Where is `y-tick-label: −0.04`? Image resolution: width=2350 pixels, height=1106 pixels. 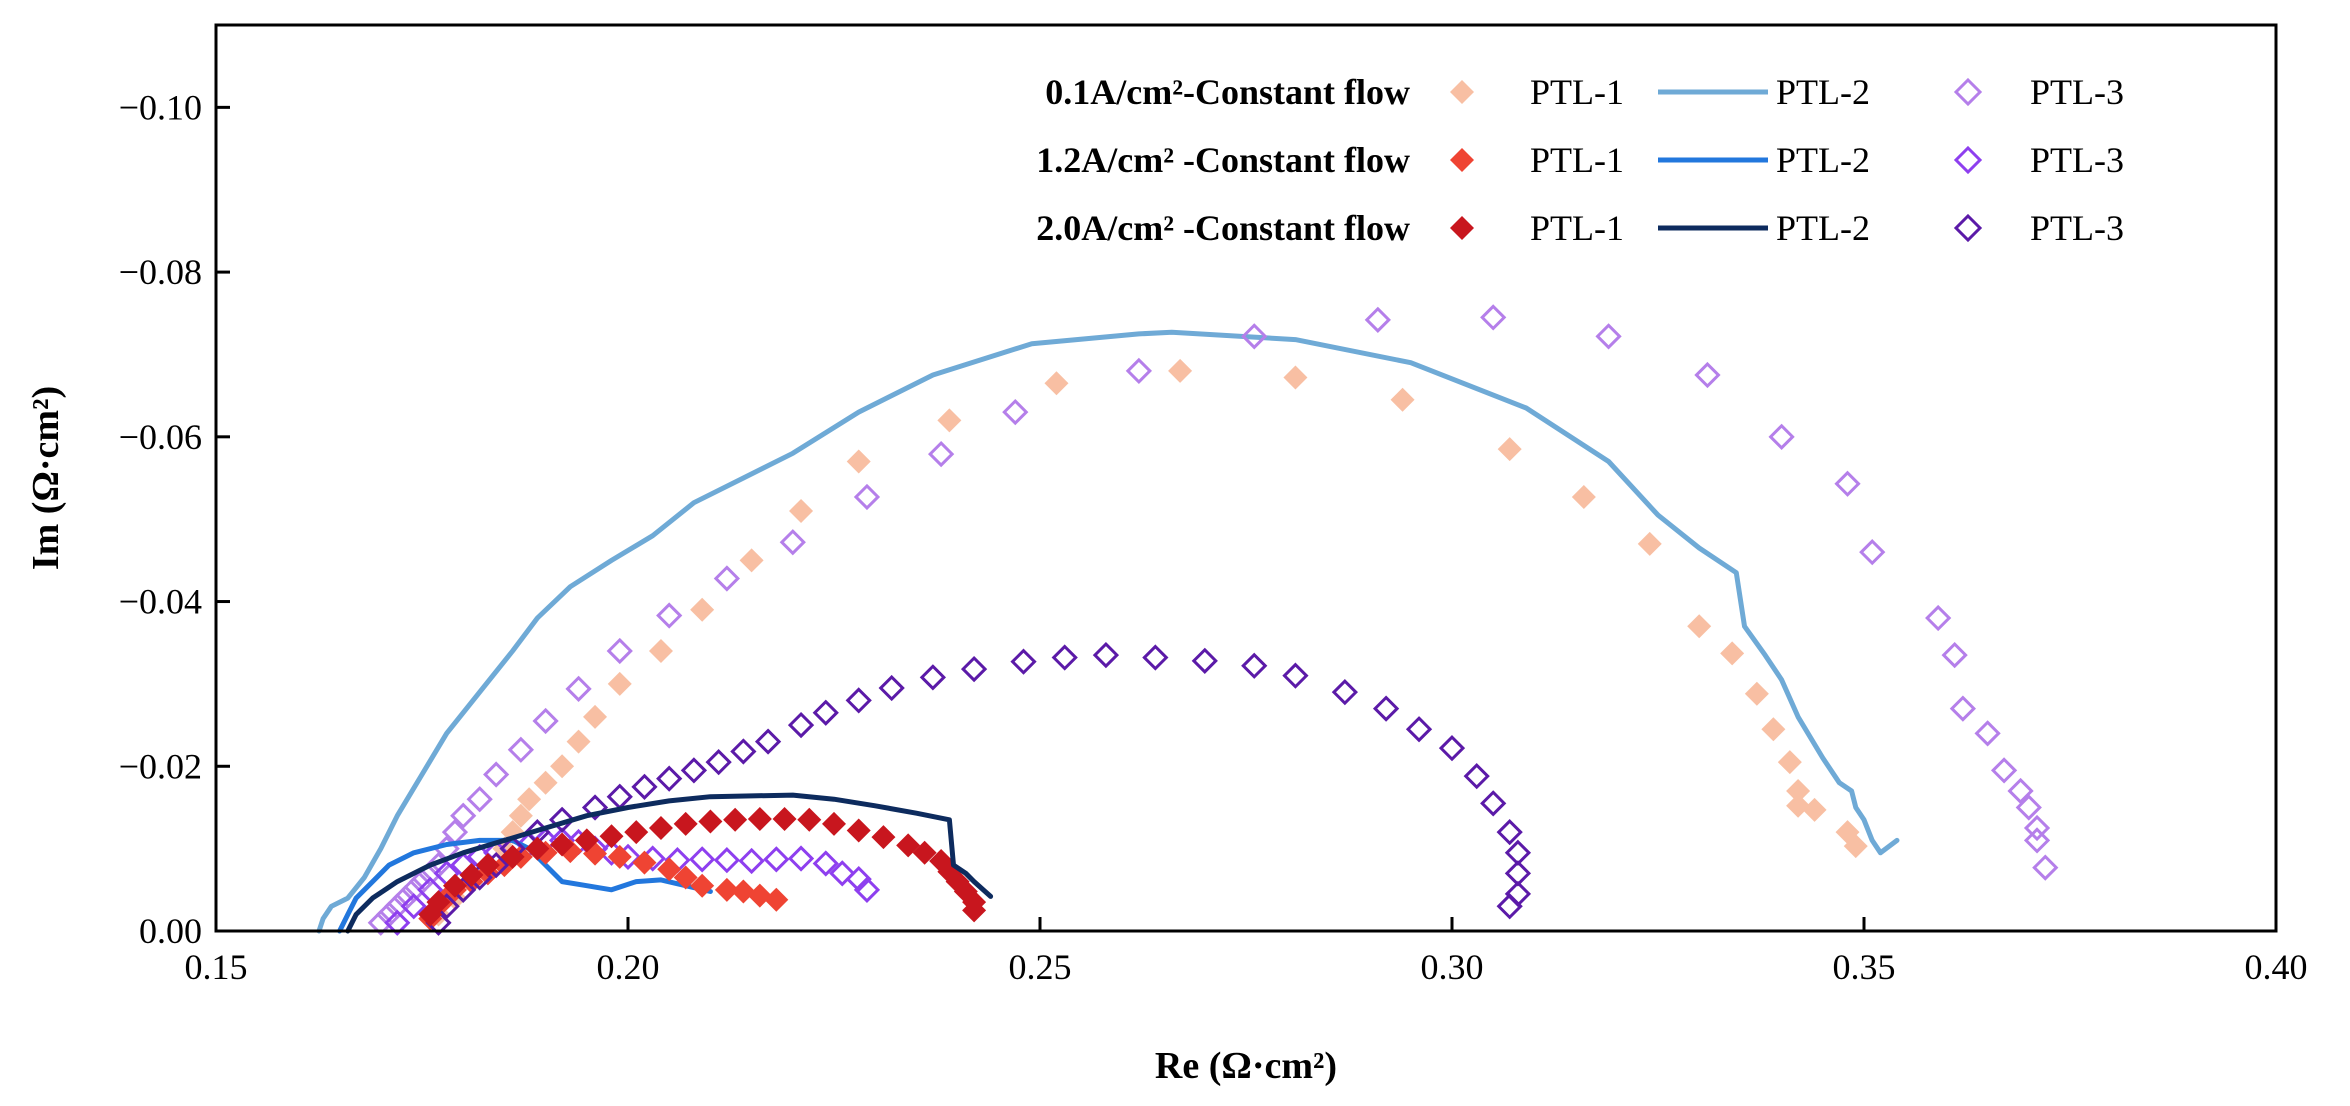 y-tick-label: −0.04 is located at coordinates (160, 602).